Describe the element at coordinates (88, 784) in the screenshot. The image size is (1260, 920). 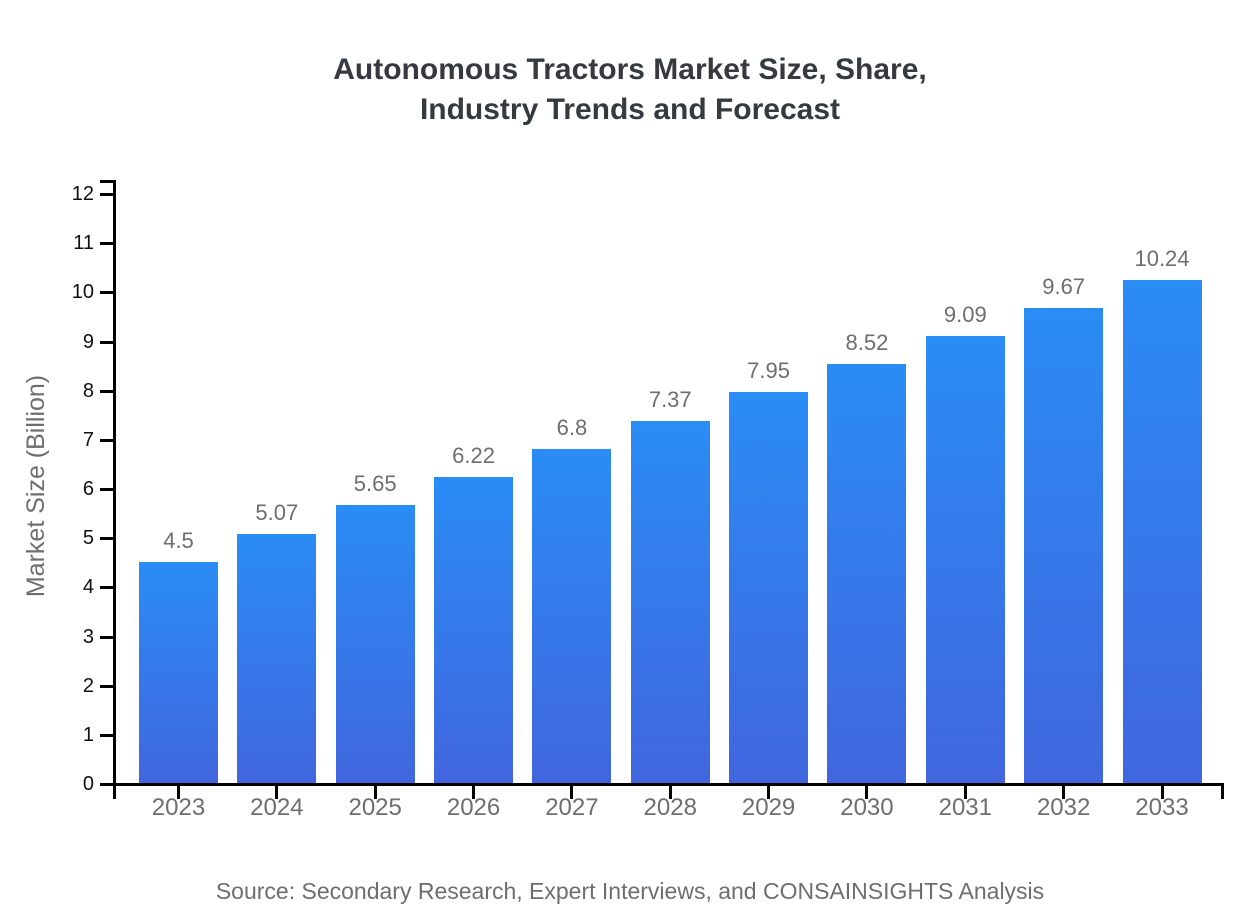
I see `y-tick-label-0: 0` at that location.